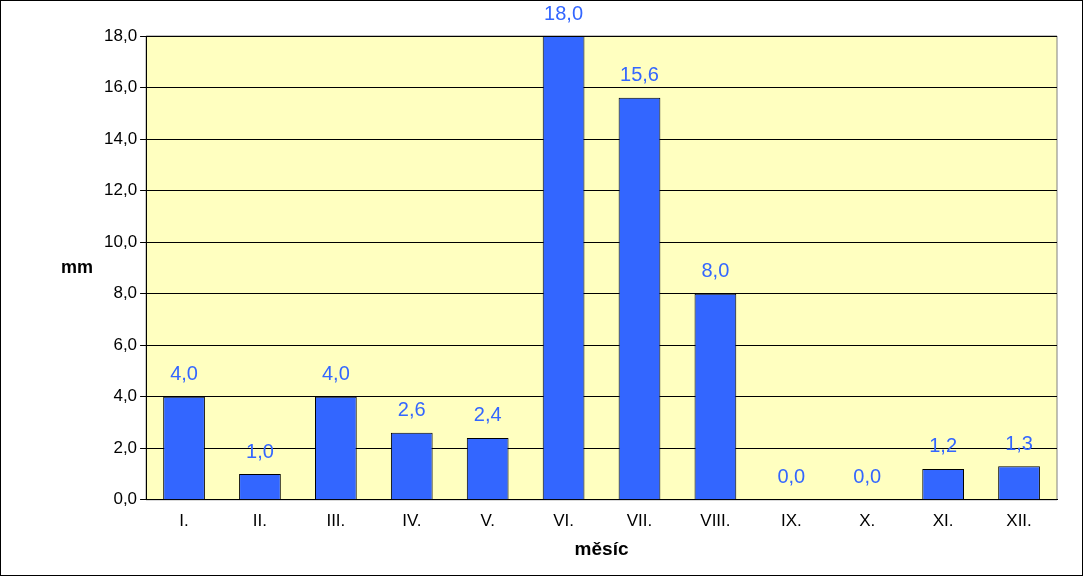  Describe the element at coordinates (125, 396) in the screenshot. I see `y-tick-label: 4,0` at that location.